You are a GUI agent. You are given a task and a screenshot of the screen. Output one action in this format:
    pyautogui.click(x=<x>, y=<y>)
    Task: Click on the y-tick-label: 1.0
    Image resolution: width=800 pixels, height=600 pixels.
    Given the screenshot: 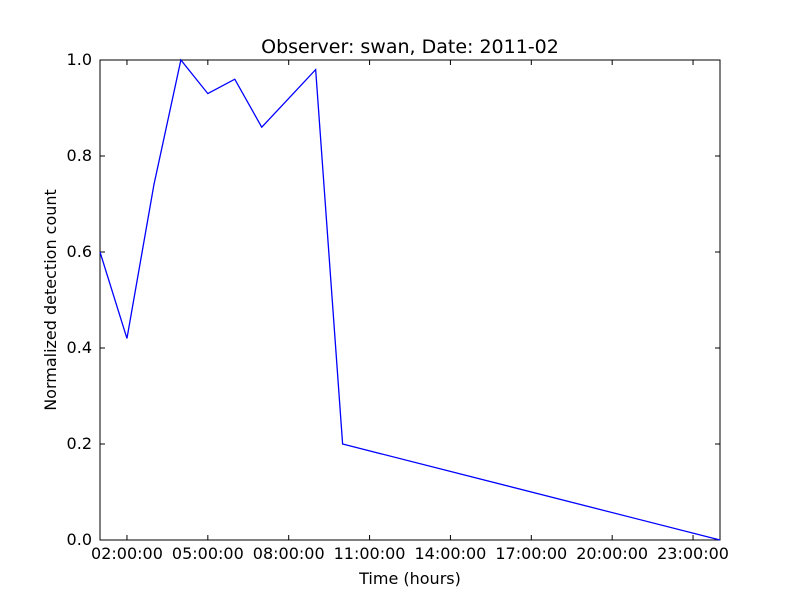 What is the action you would take?
    pyautogui.click(x=79, y=59)
    